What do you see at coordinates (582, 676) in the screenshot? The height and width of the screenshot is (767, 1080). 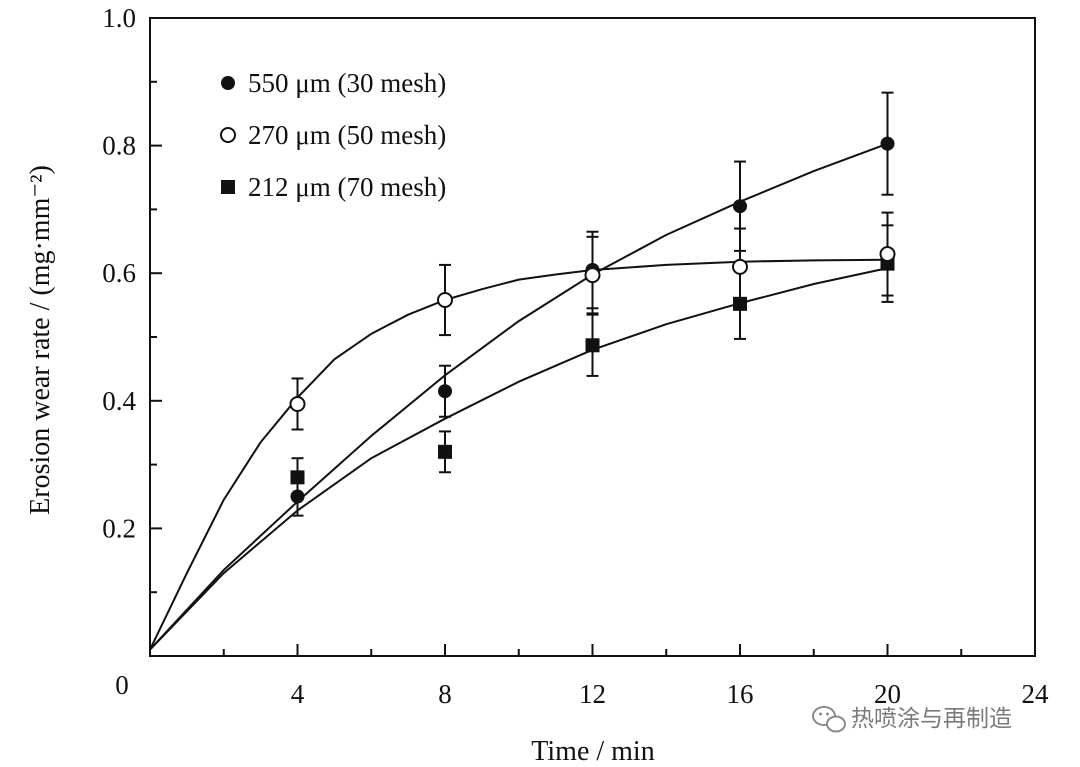 I see `x-axis-ticks: 0 4 8 12 16 20 24` at bounding box center [582, 676].